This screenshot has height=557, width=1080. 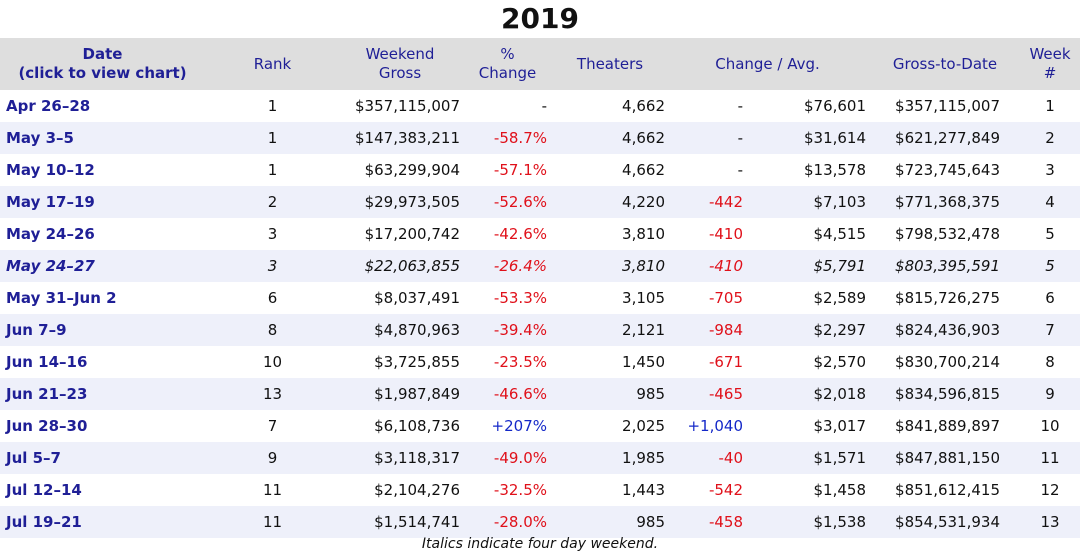 I want to click on header-date: Date (click to view chart), so click(x=102, y=64).